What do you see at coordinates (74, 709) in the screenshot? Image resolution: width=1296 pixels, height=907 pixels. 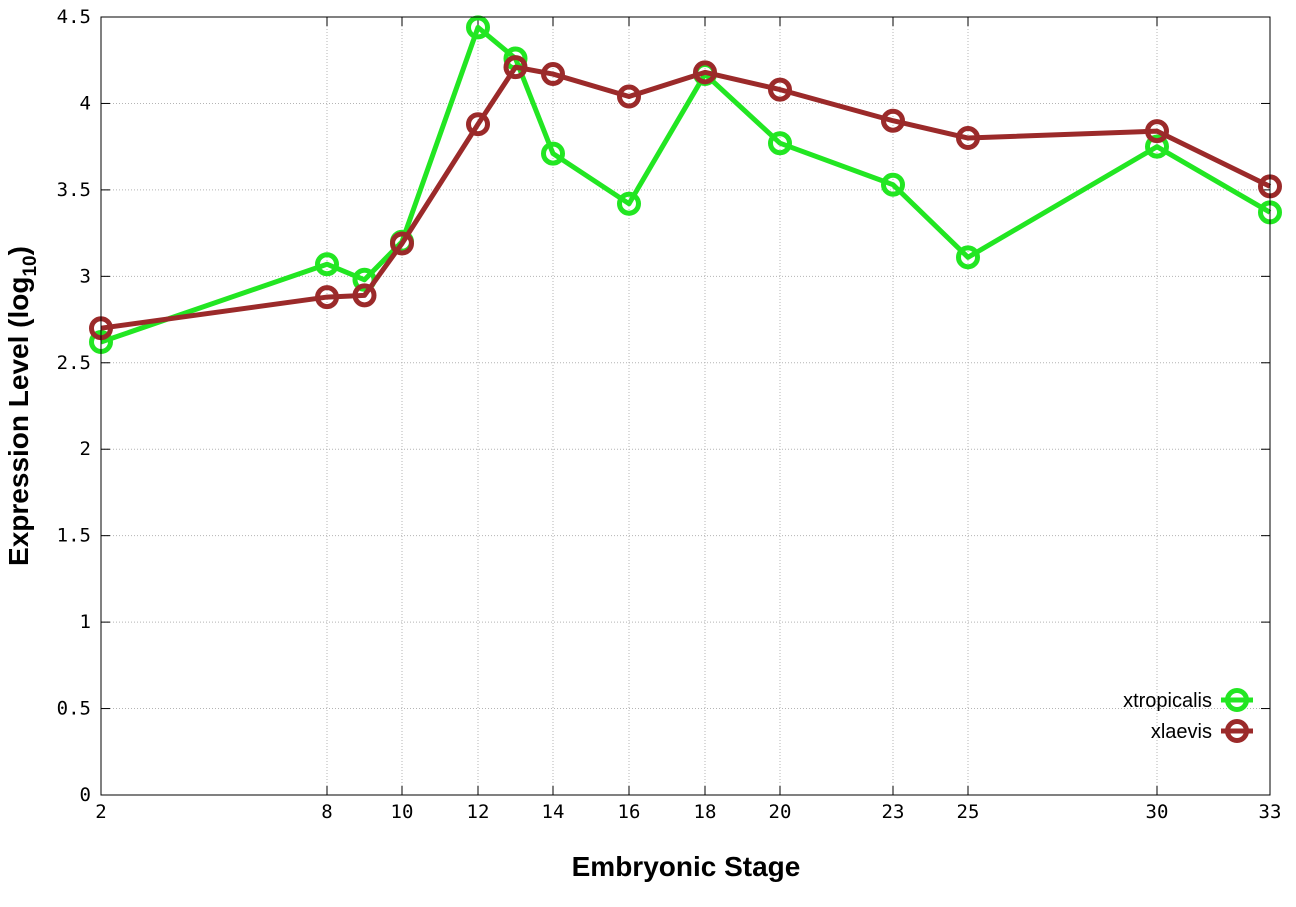 I see `y-tick-label: 0.5` at bounding box center [74, 709].